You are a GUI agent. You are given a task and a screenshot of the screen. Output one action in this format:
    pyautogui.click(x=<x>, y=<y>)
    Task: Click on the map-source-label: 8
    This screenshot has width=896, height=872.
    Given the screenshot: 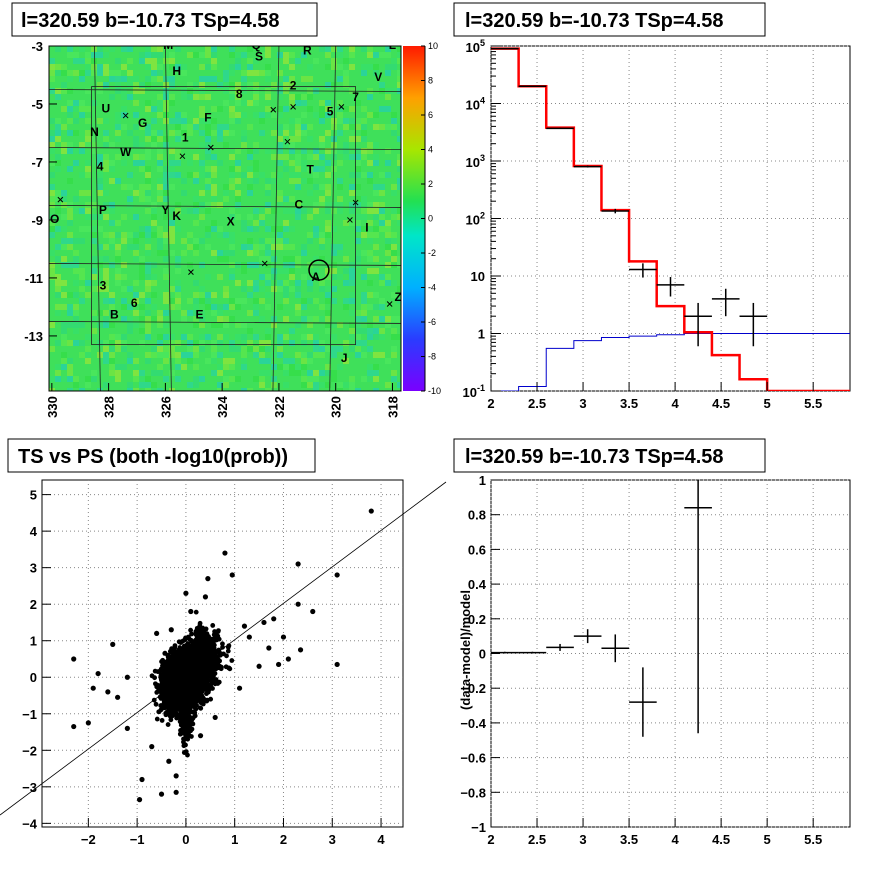 What is the action you would take?
    pyautogui.click(x=239, y=94)
    